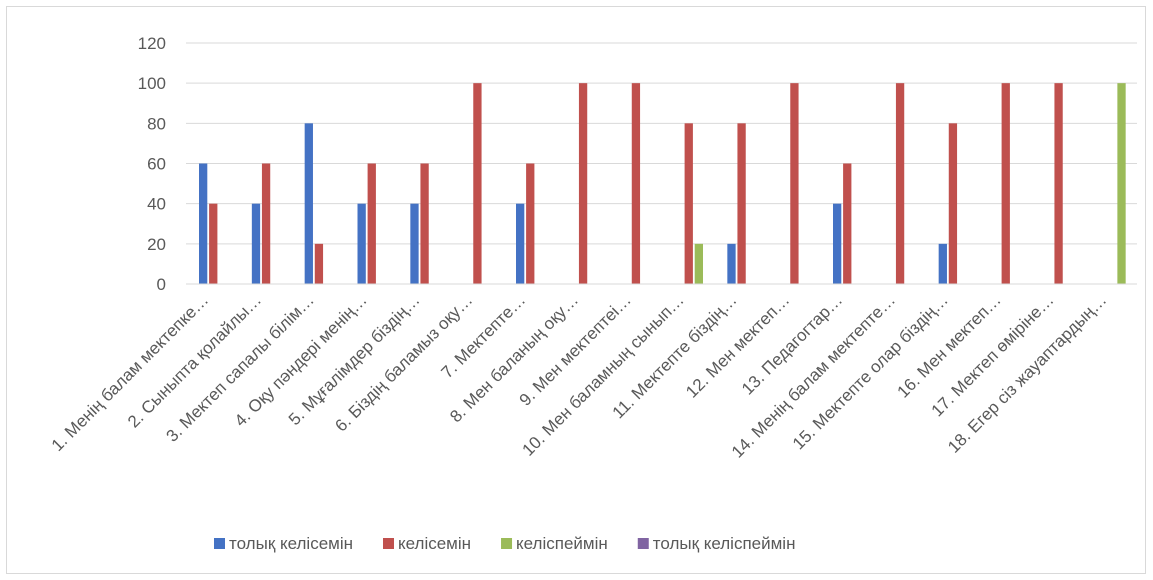 This screenshot has height=580, width=1153. What do you see at coordinates (156, 123) in the screenshot?
I see `y-tick-label: 80` at bounding box center [156, 123].